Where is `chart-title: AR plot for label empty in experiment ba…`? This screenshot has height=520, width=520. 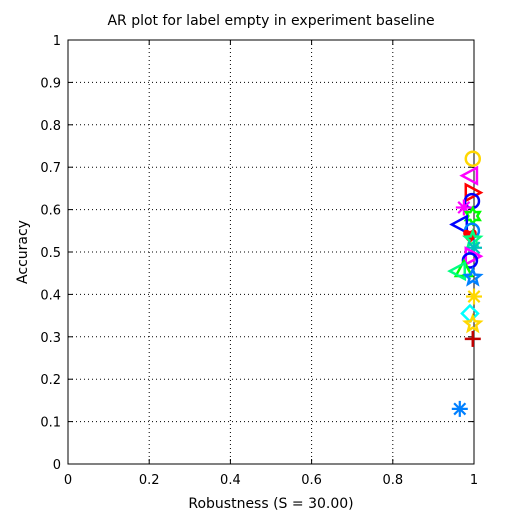
chart-title: AR plot for label empty in experiment ba… is located at coordinates (270, 21).